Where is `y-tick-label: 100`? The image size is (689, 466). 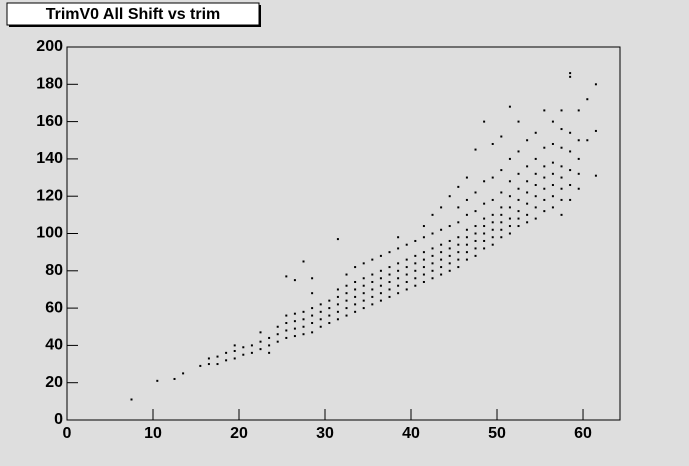 y-tick-label: 100 is located at coordinates (49, 233).